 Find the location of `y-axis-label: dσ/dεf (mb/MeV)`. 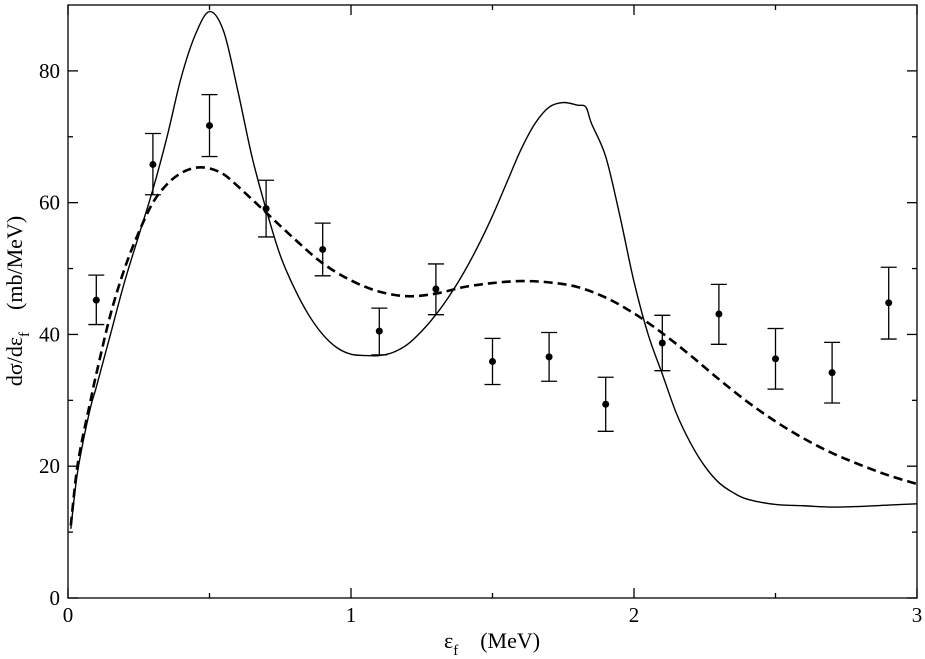

y-axis-label: dσ/dεf (mb/MeV) is located at coordinates (17, 301).